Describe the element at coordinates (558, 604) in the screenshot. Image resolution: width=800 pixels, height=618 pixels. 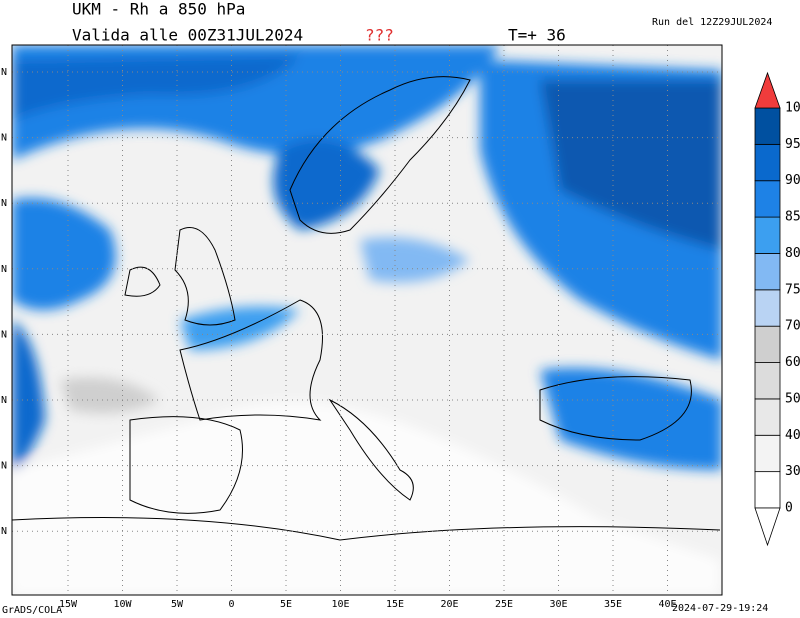
I see `lon-label: 30E` at that location.